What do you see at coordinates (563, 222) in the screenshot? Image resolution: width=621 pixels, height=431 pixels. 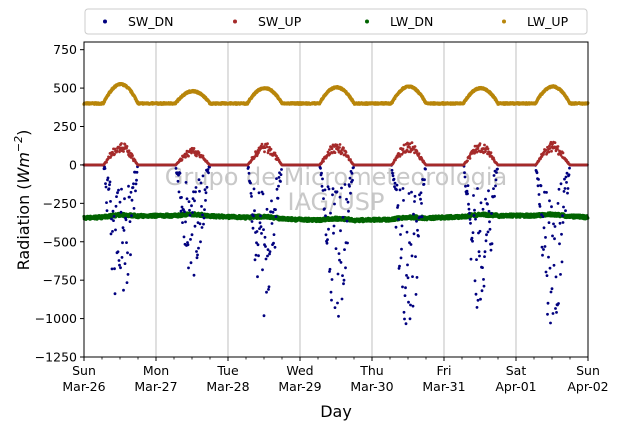 I see `point-sw-dn-1916` at bounding box center [563, 222].